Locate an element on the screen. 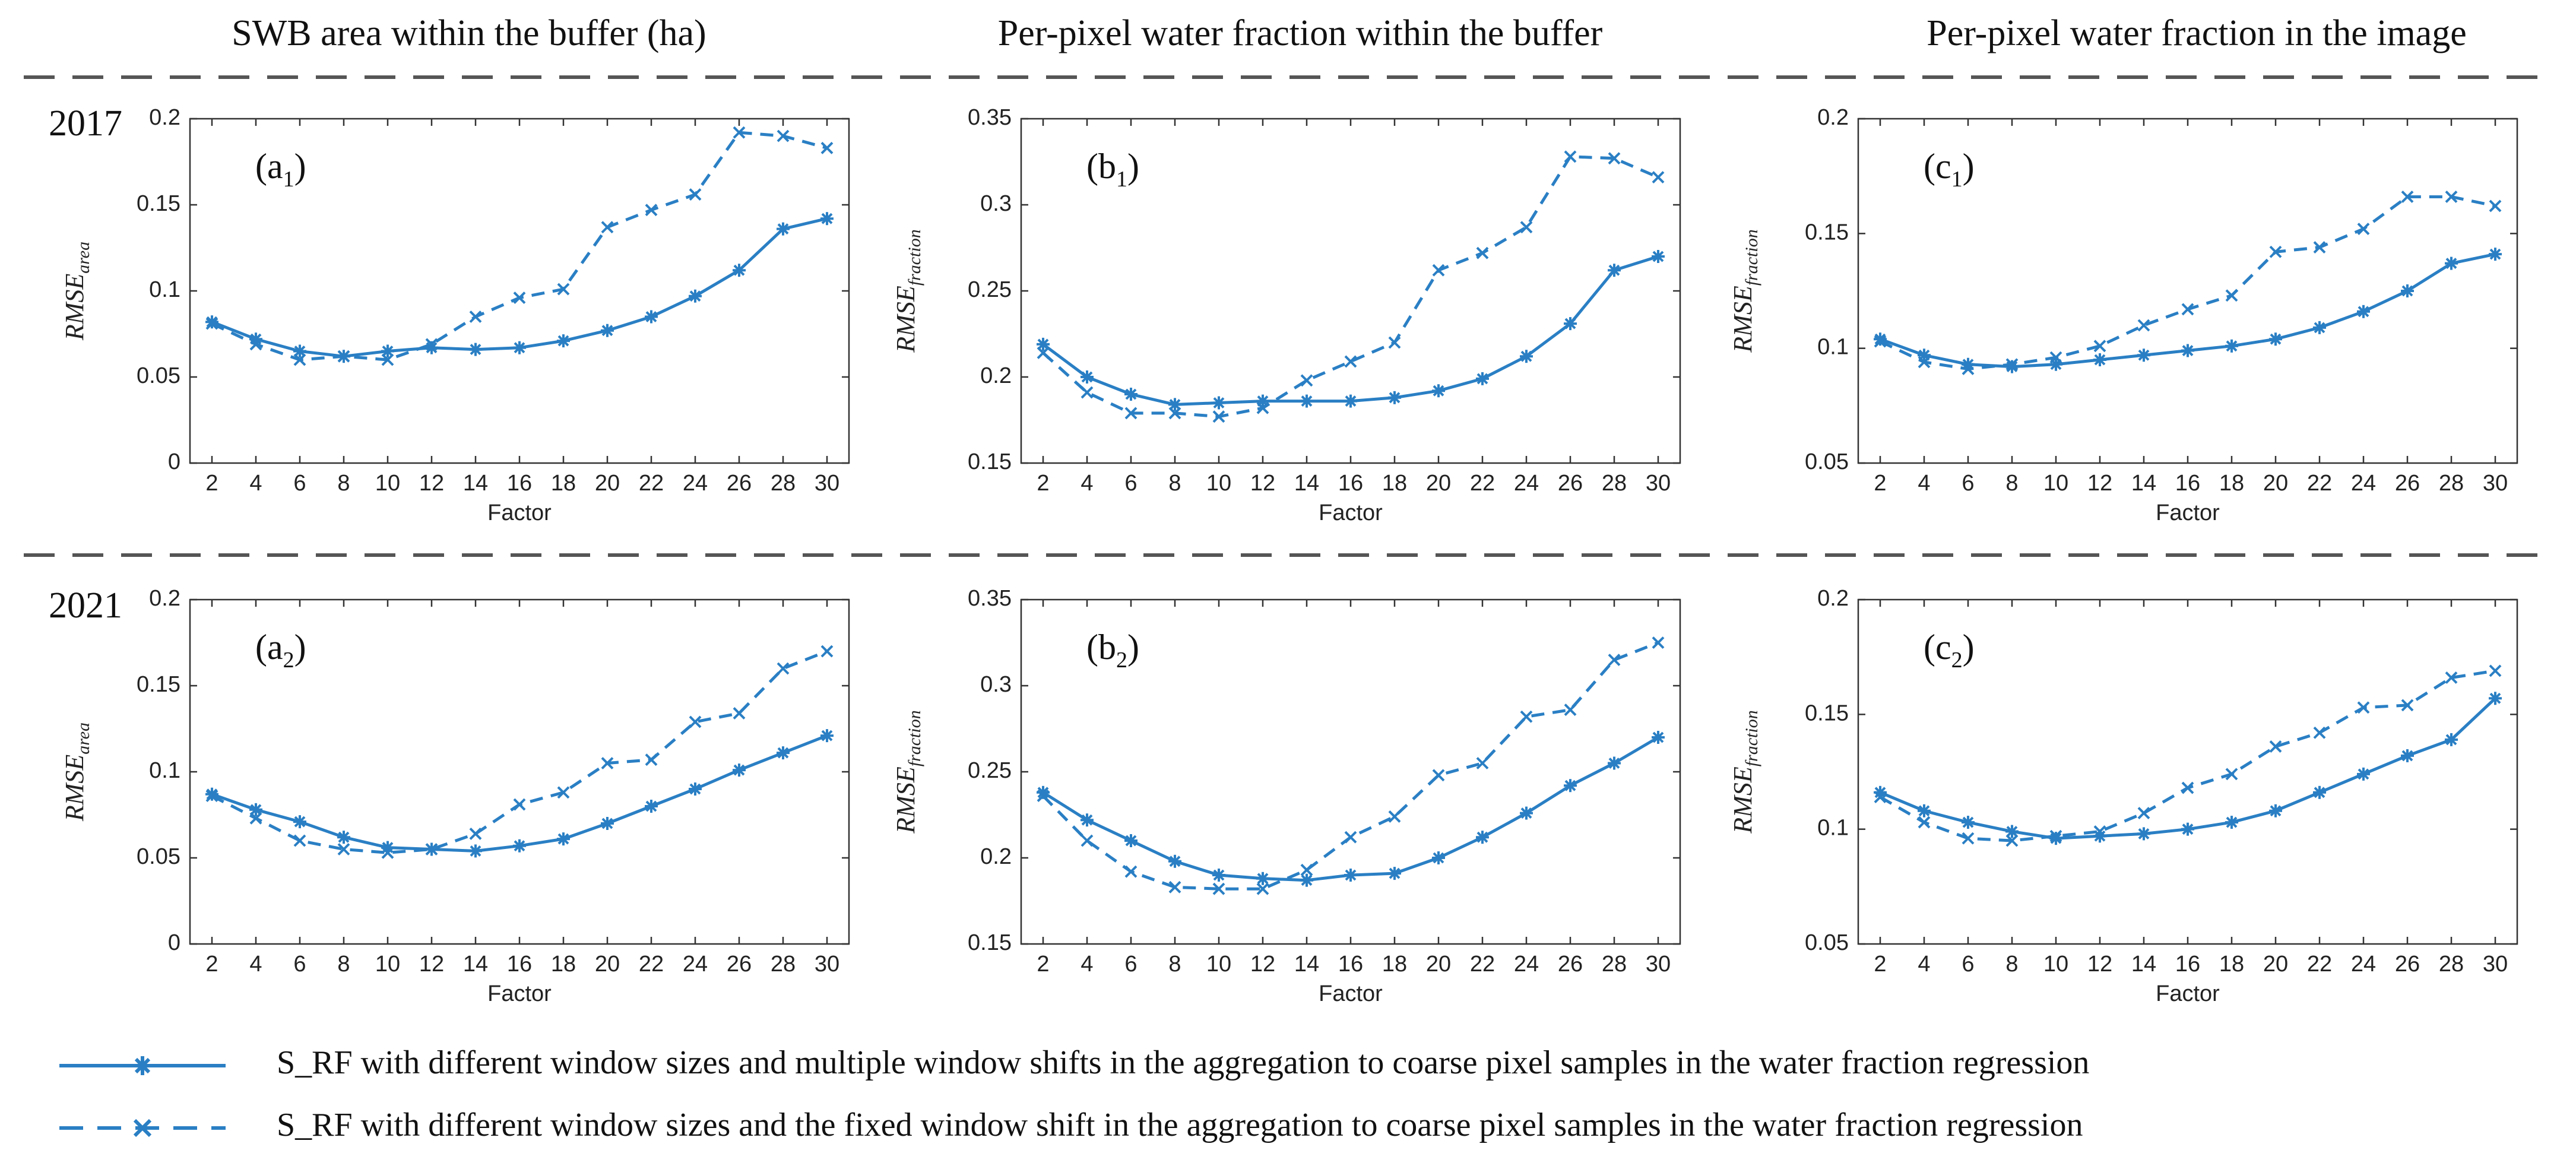 This screenshot has height=1166, width=2576. x-tick-label: 12 is located at coordinates (432, 484).